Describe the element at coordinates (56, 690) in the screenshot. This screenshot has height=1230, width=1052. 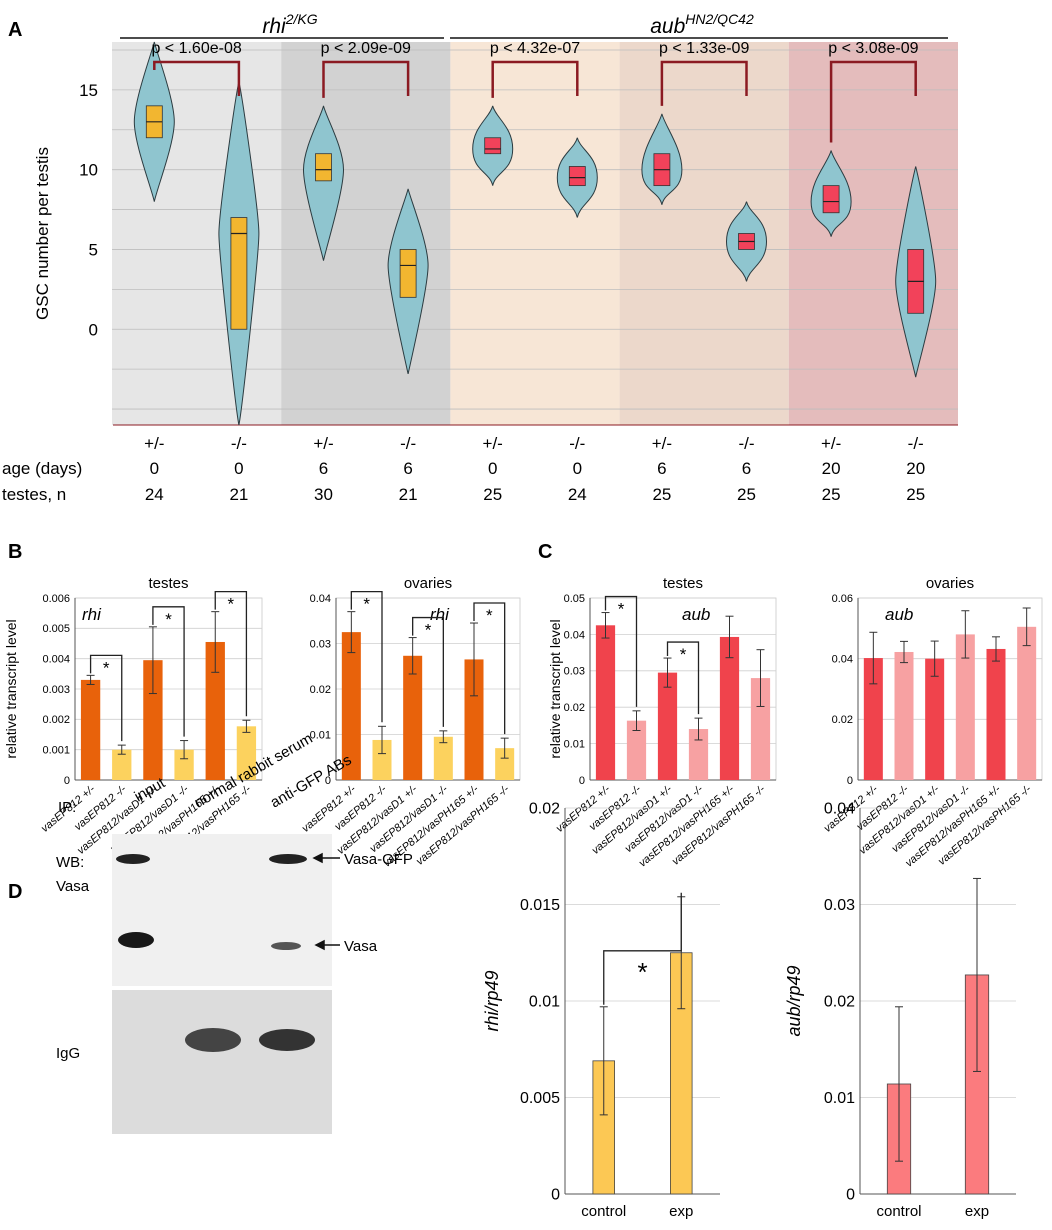
I see `y-tick-label: 0.003` at that location.